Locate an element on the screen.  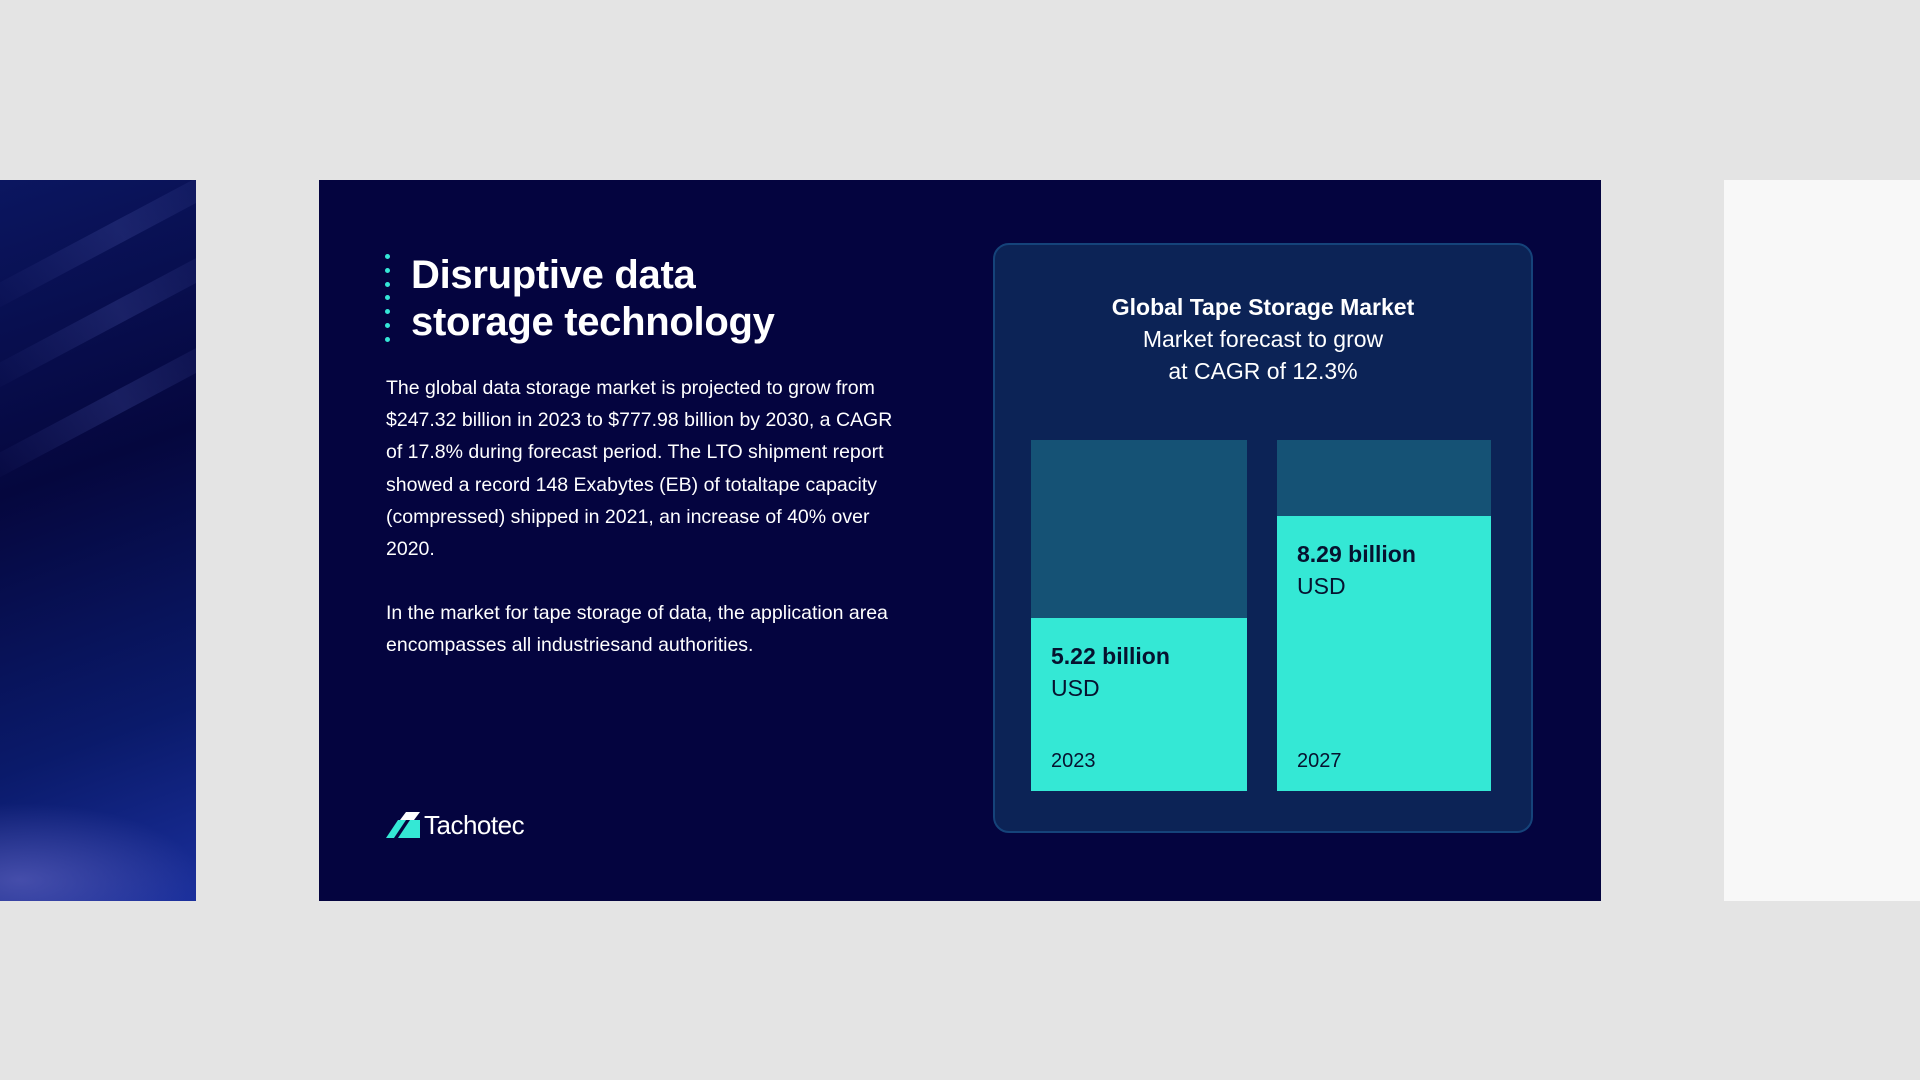
chart-subtitle-line1: Market forecast to grow is located at coordinates (1263, 339).